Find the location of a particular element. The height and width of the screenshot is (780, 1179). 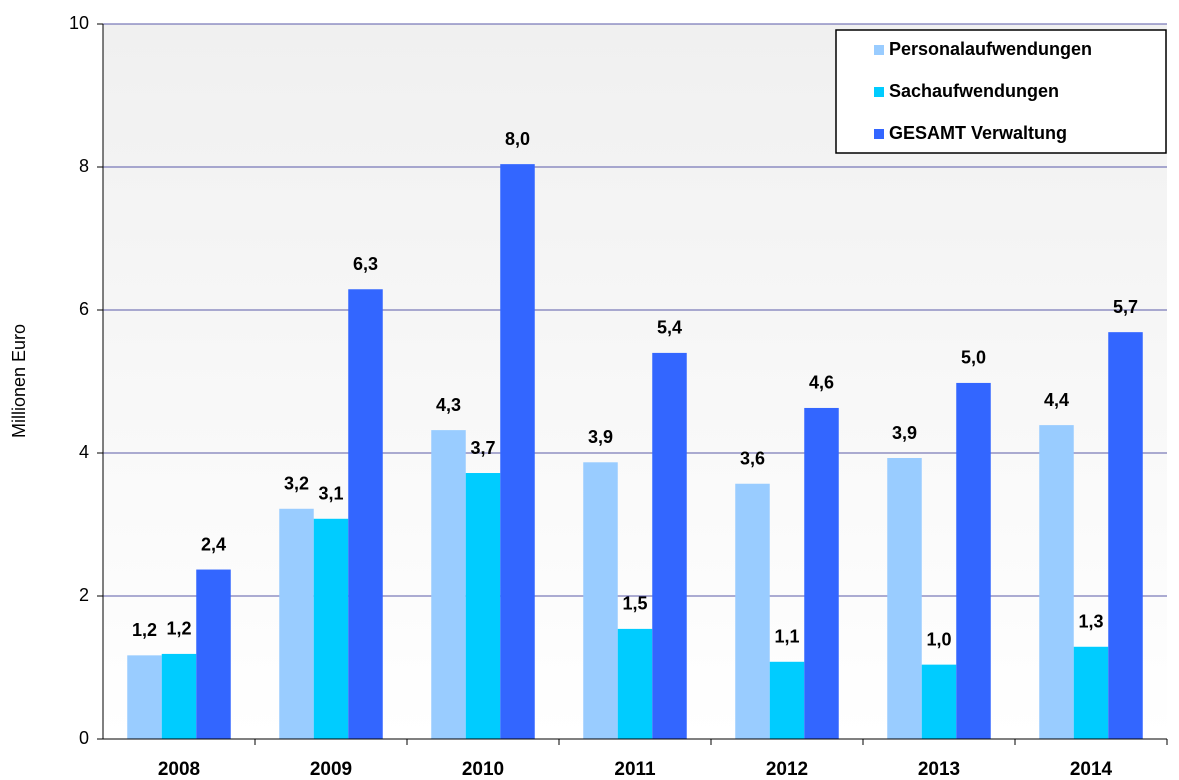

value-label: 5,0 is located at coordinates (973, 358).